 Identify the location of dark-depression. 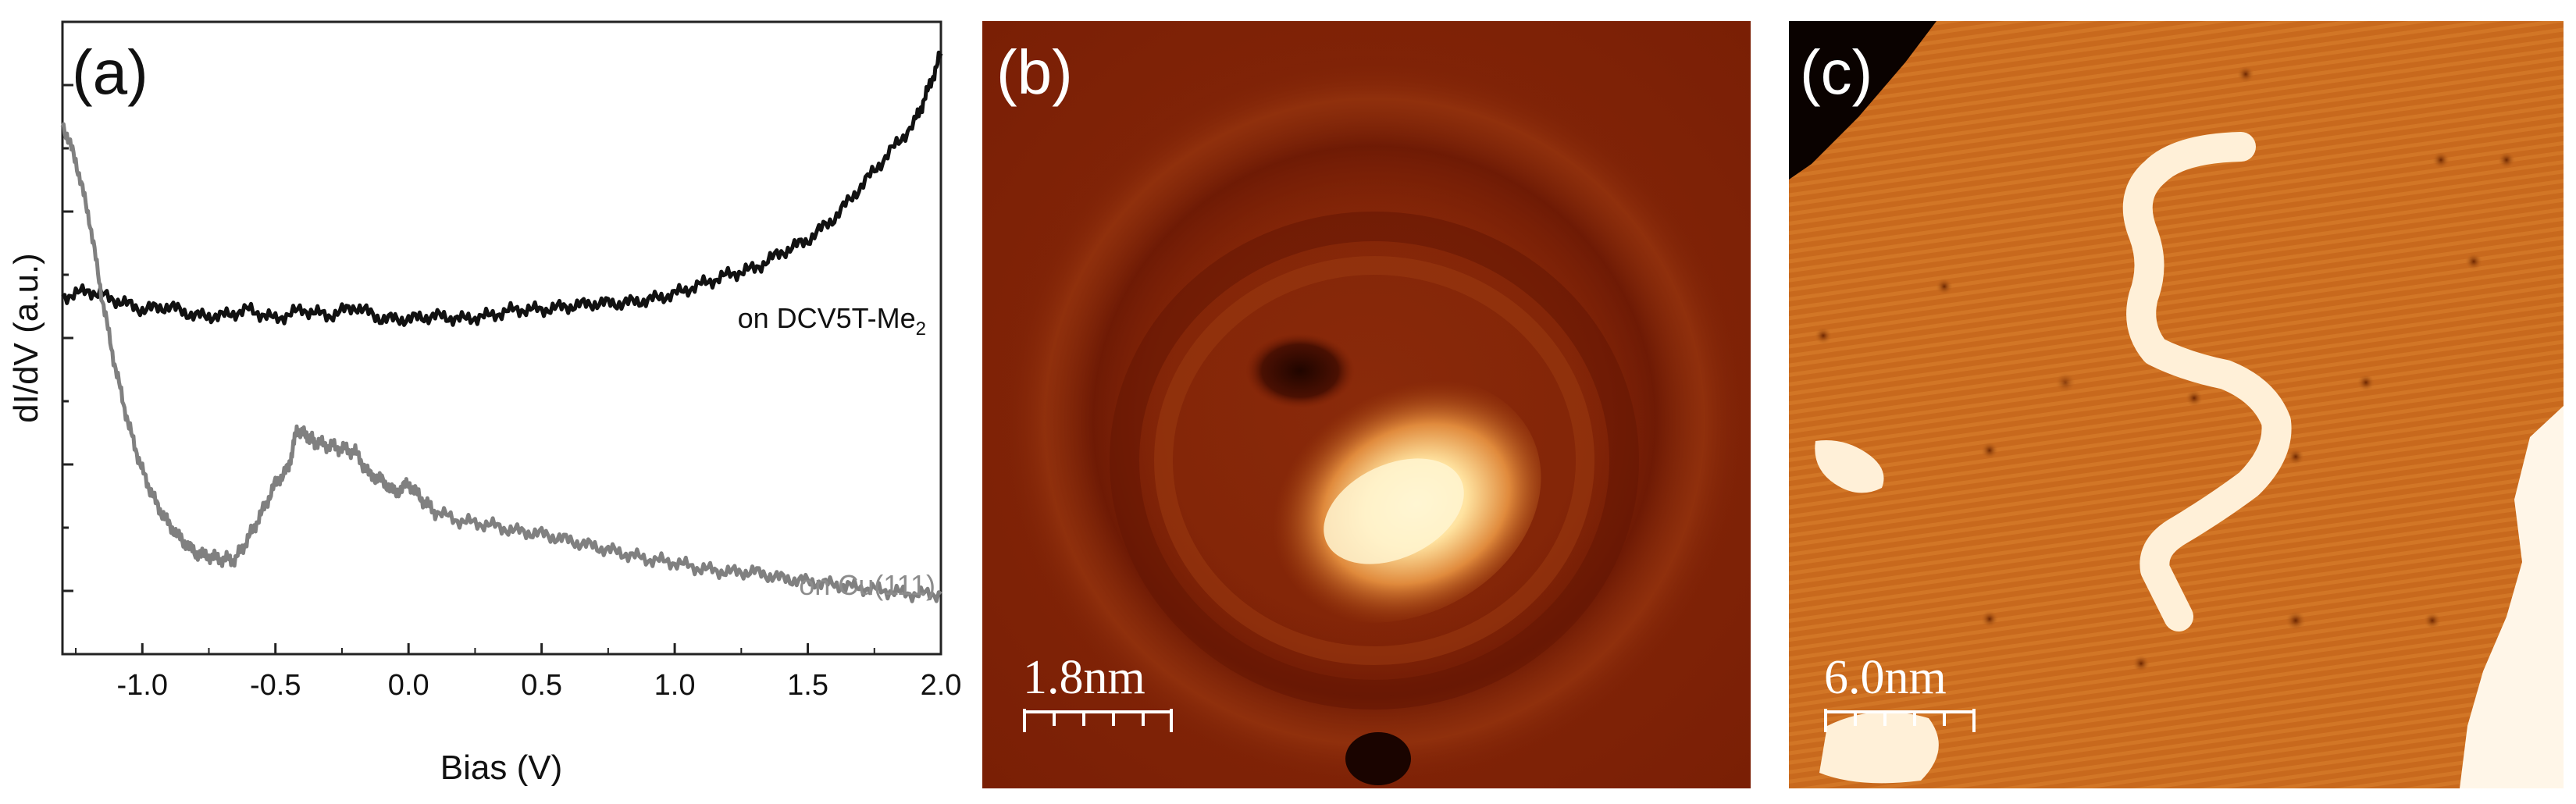
(1300, 371).